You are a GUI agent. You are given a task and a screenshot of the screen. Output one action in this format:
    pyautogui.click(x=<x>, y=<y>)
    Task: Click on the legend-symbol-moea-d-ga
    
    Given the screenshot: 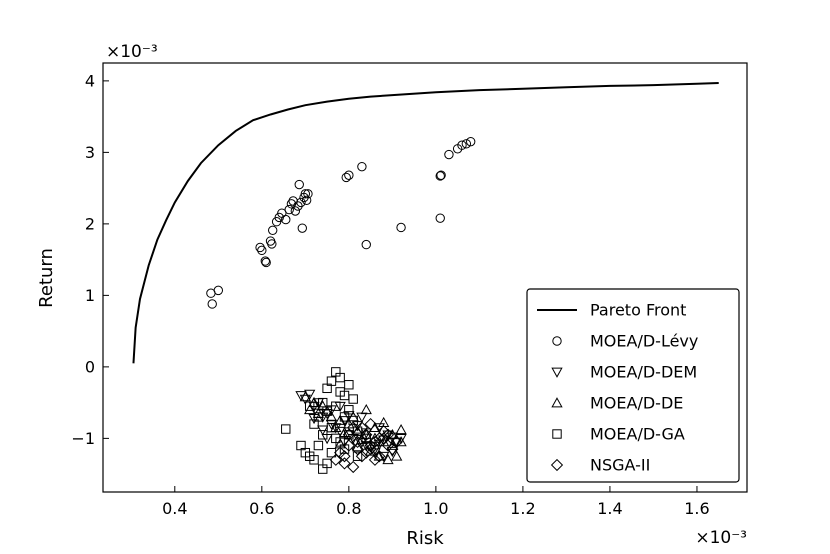 What is the action you would take?
    pyautogui.click(x=557, y=434)
    